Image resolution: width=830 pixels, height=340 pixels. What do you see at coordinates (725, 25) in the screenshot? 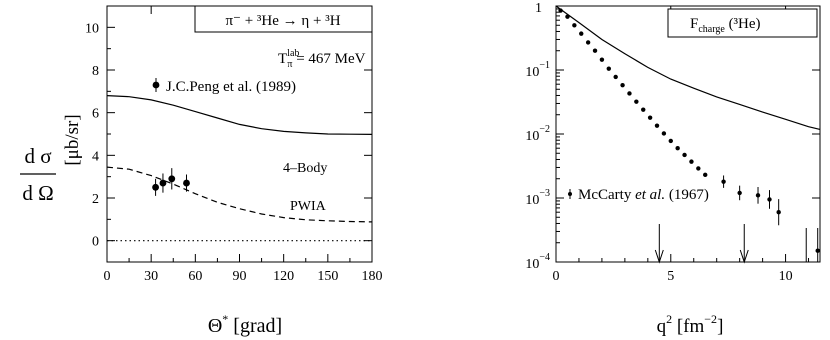
I see `right-title: Fcharge (³He)` at bounding box center [725, 25].